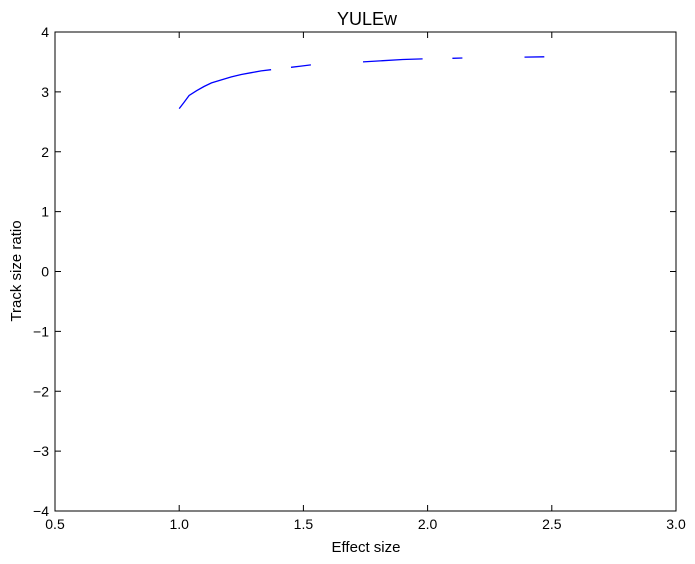 This screenshot has width=695, height=564. I want to click on x-tick-label: 2.0, so click(428, 524).